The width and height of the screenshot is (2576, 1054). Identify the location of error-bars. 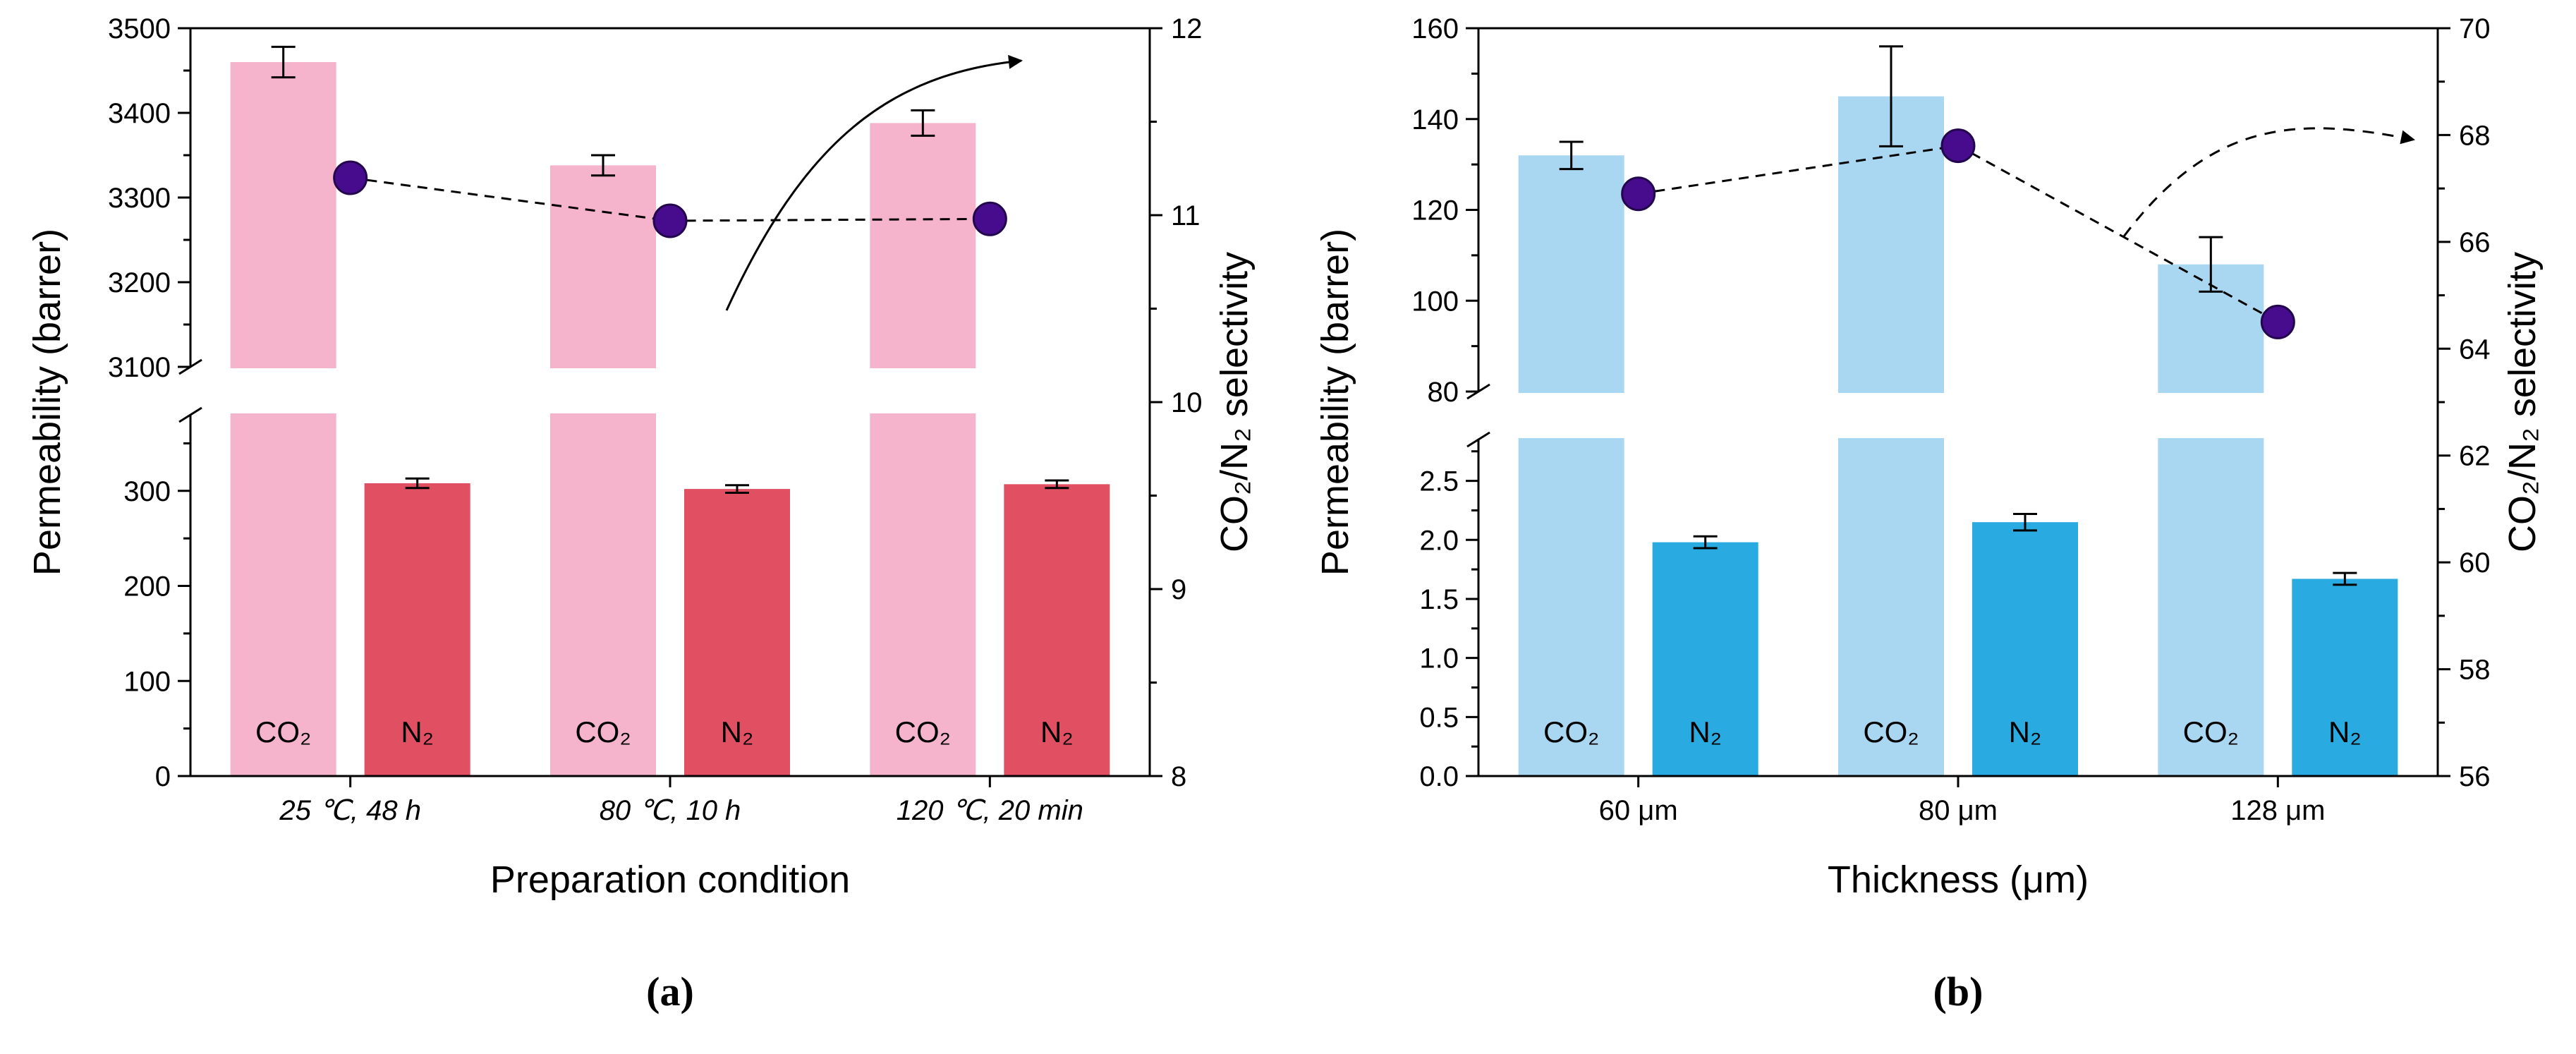
(670, 269).